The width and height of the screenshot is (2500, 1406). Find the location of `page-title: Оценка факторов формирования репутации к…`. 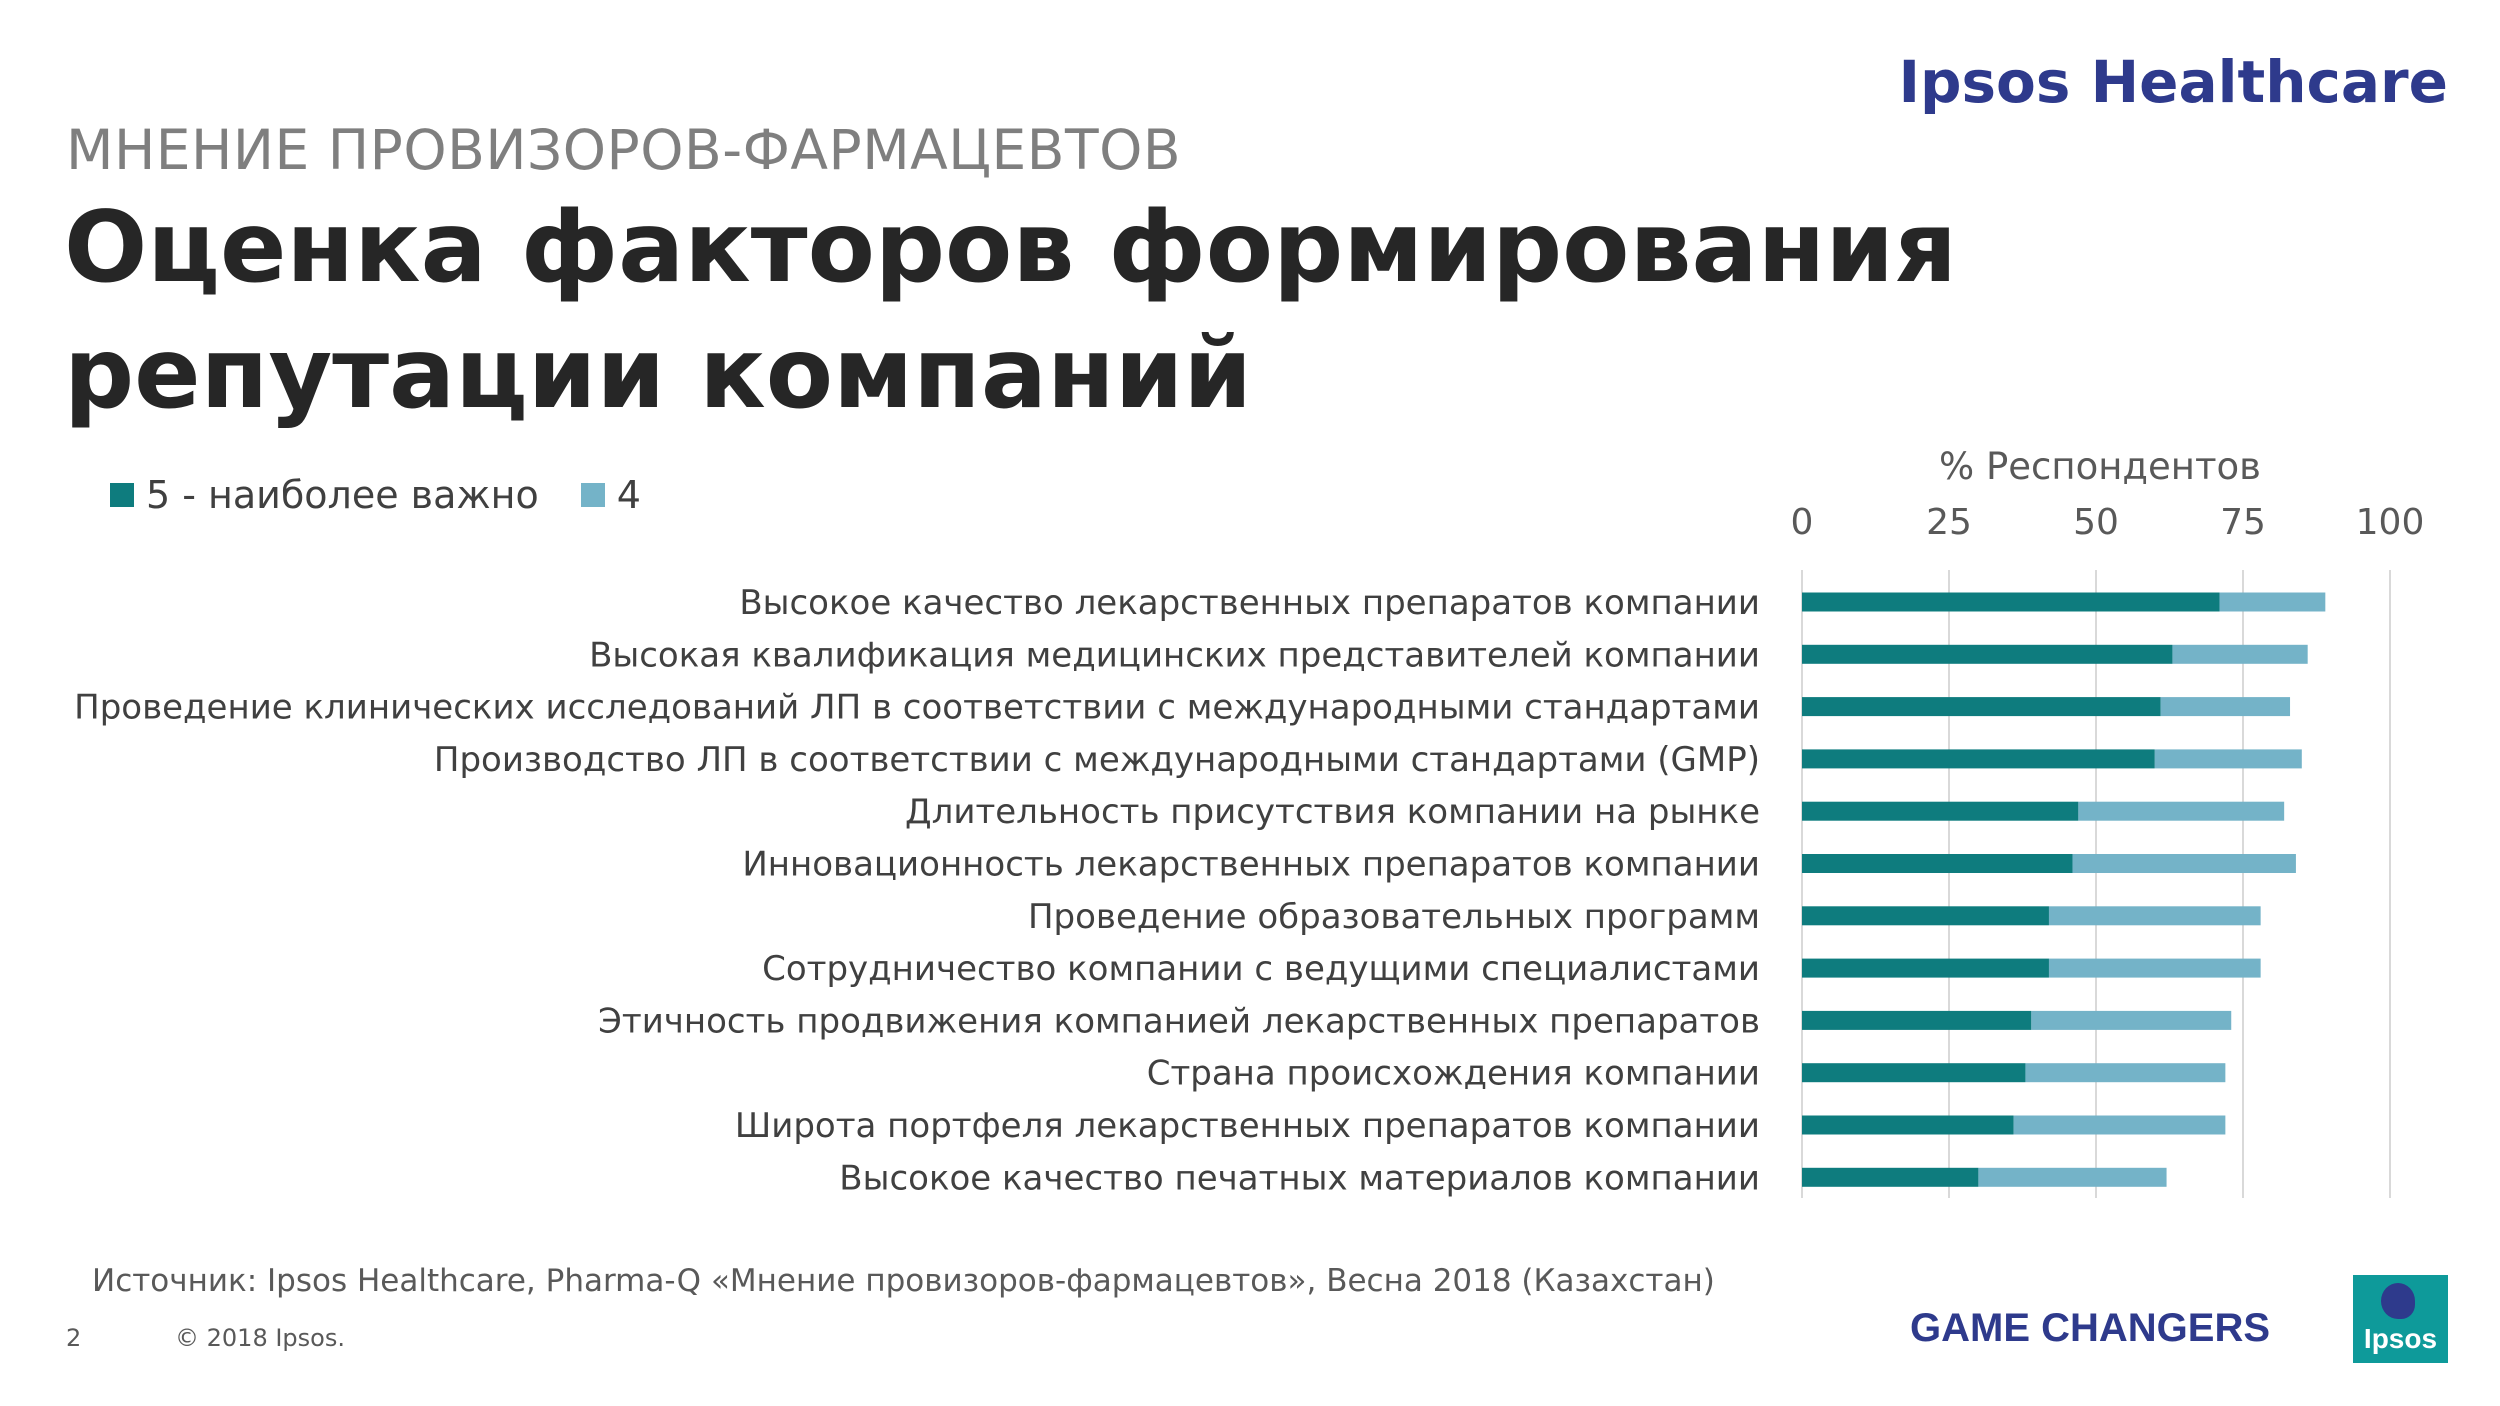

page-title: Оценка факторов формирования репутации к… is located at coordinates (1010, 311).